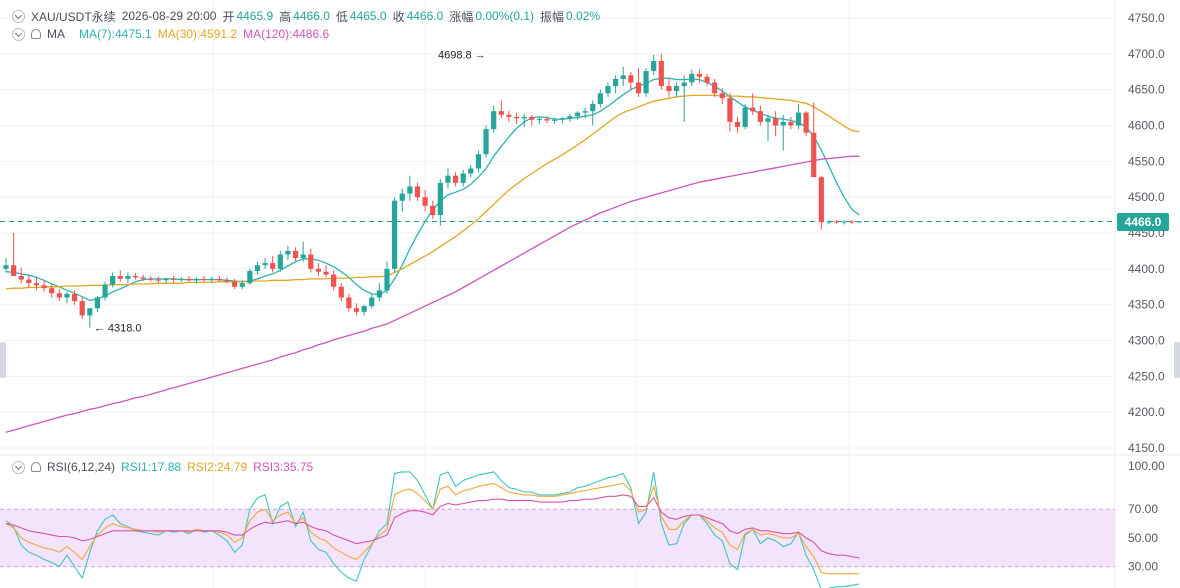  Describe the element at coordinates (1143, 509) in the screenshot. I see `rsi-tick-label: 70.00` at that location.